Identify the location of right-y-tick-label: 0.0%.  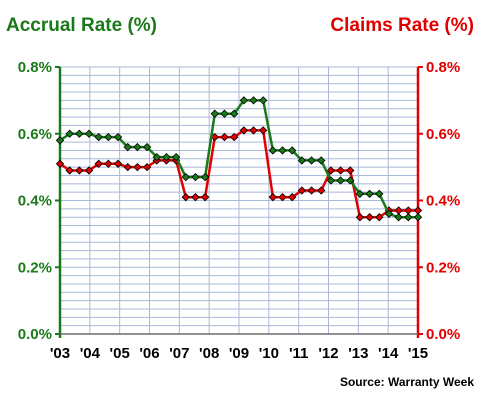
(443, 334).